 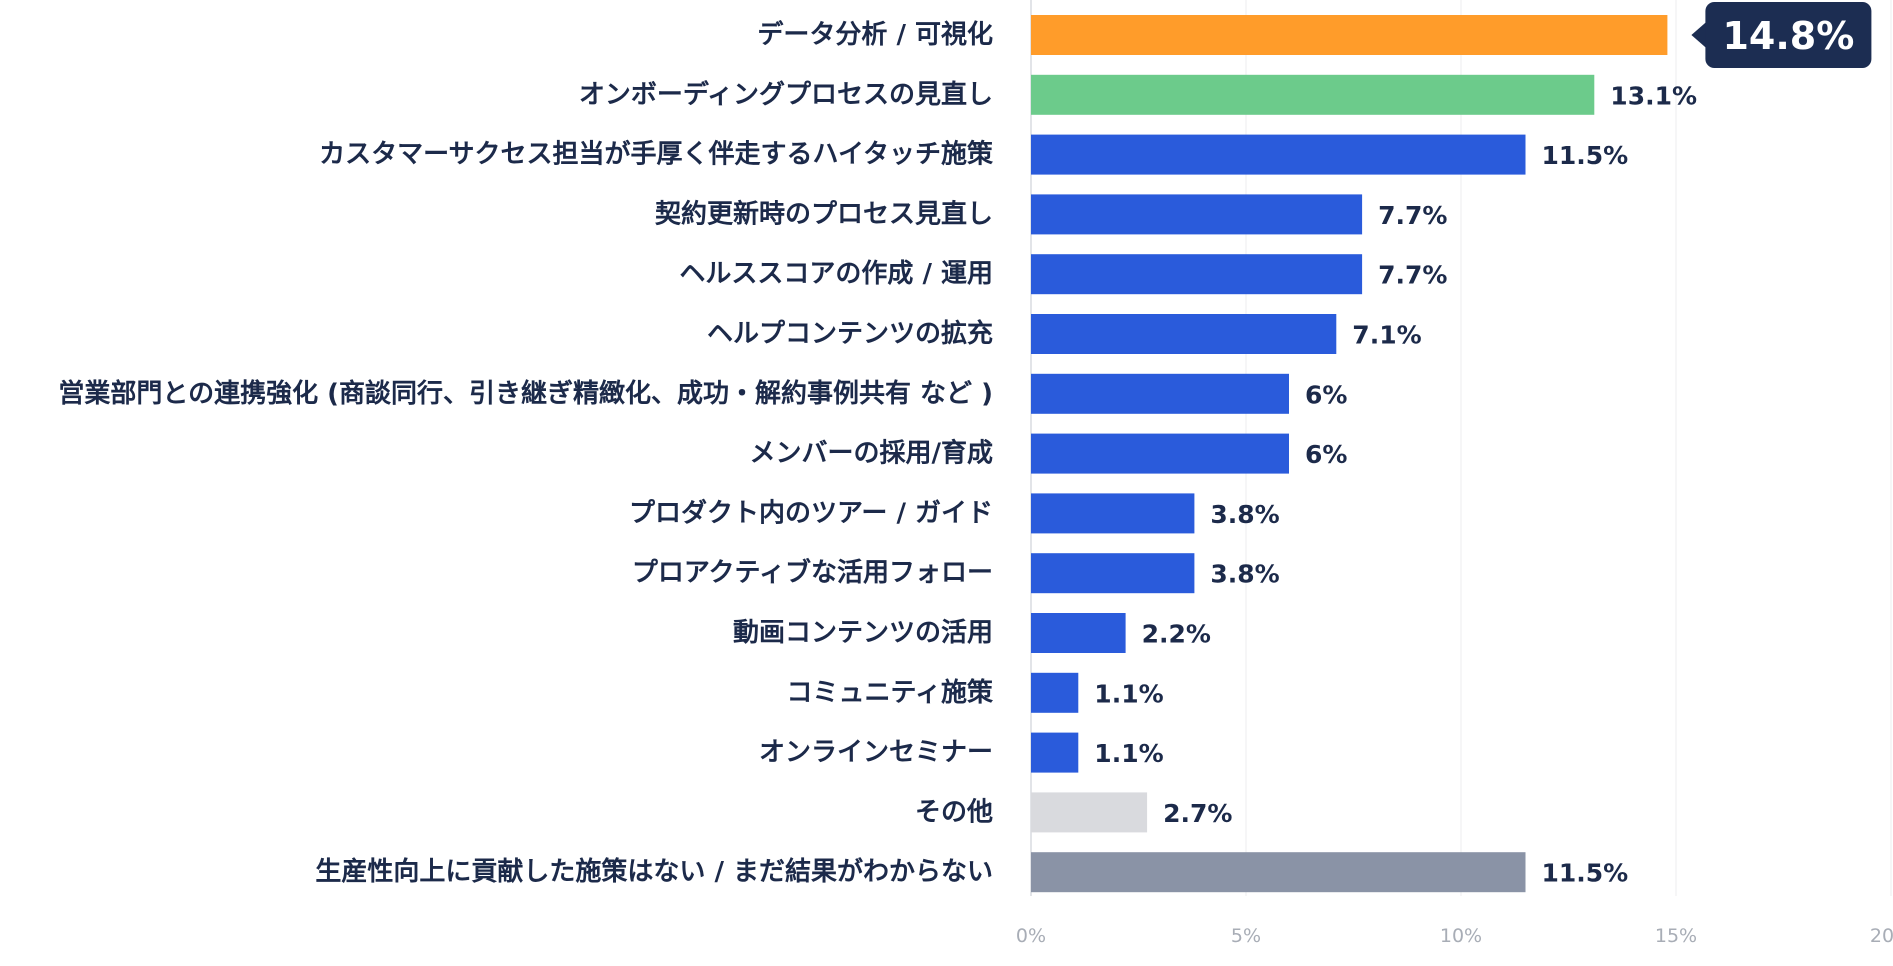 I want to click on category-label: メンバーの採用/育成, so click(x=872, y=453).